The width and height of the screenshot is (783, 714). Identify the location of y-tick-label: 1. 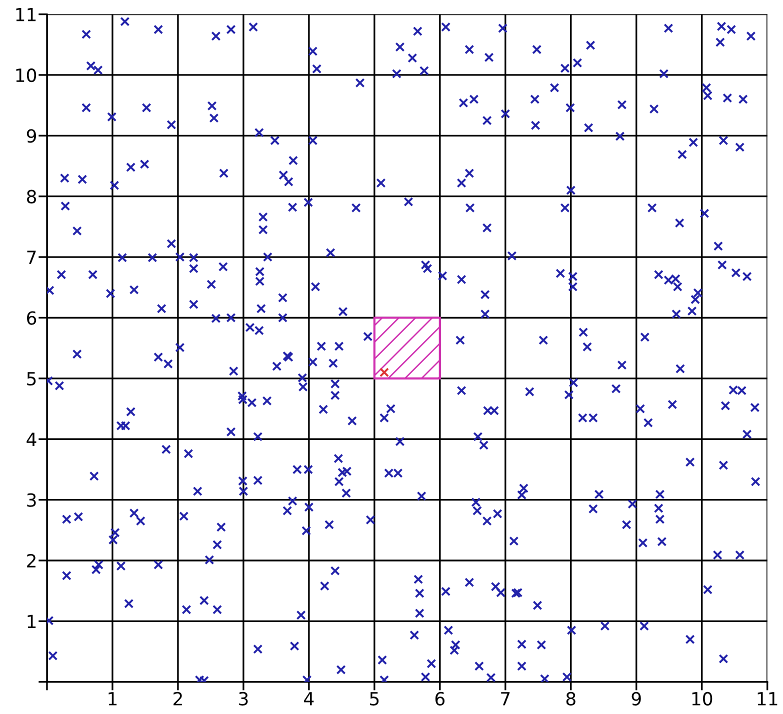
(32, 621).